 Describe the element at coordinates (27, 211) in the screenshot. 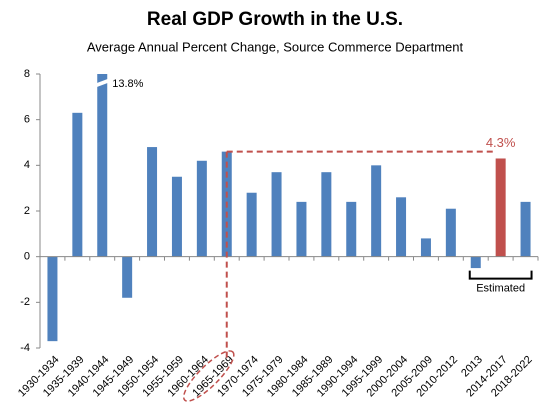

I see `y-tick-label: 2` at that location.